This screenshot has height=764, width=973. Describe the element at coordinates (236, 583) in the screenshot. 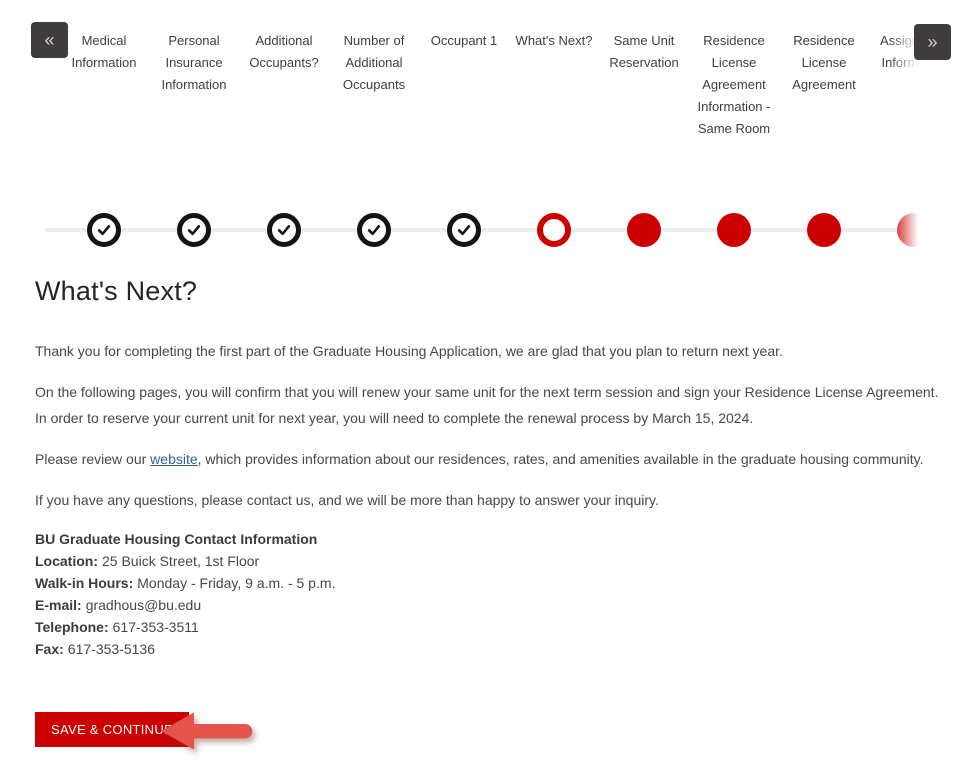

I see `contact-value: Monday - Friday, 9 a.m. - 5 p.m.` at that location.